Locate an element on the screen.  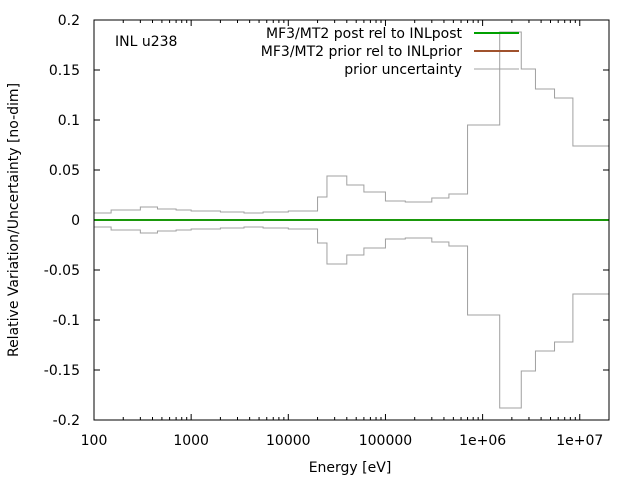
y-axis-label: Relative Variation/Uncertainty [no-dim] is located at coordinates (14, 220).